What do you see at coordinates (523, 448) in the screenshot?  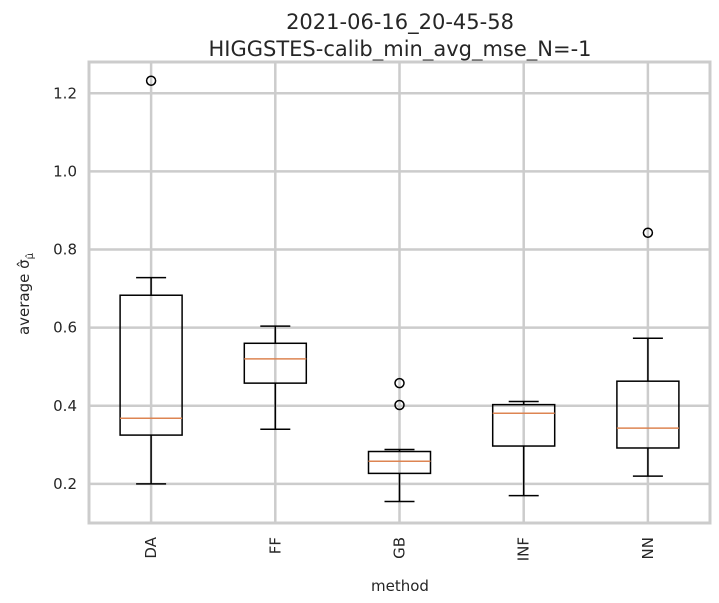 I see `box-inf` at bounding box center [523, 448].